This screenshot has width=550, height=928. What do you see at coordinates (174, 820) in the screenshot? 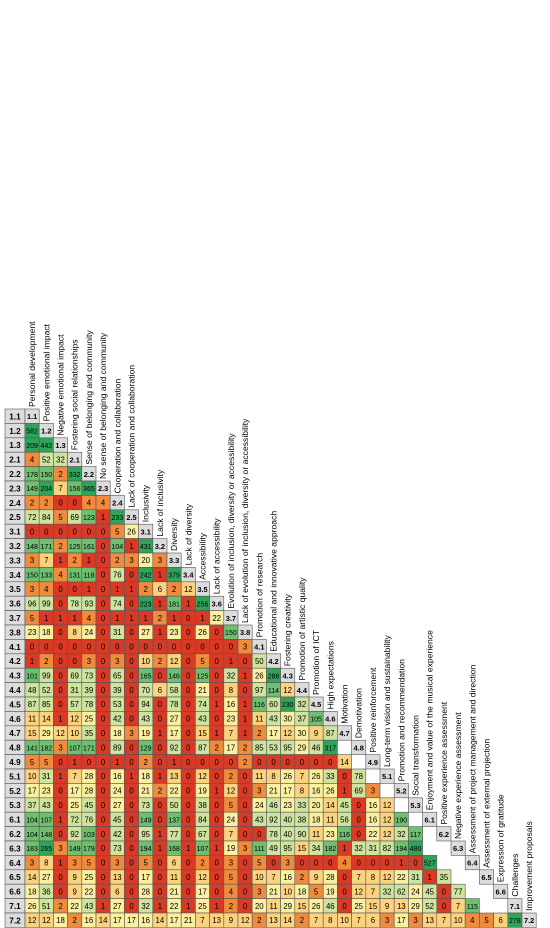
I see `cell-value-label: 137` at bounding box center [174, 820].